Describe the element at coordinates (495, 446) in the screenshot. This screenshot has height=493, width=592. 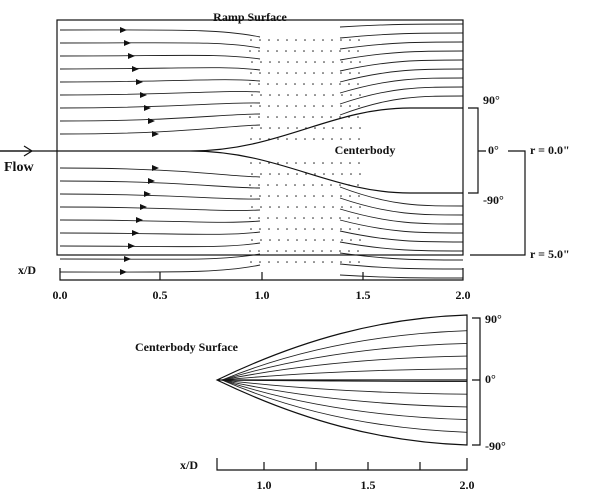
I see `angle-label: -90°` at that location.